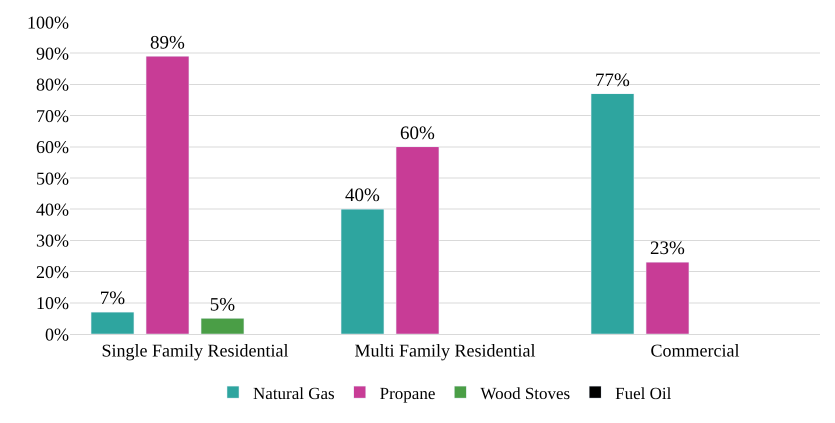 This screenshot has width=835, height=423. What do you see at coordinates (52, 303) in the screenshot?
I see `y-tick-label: 10%` at bounding box center [52, 303].